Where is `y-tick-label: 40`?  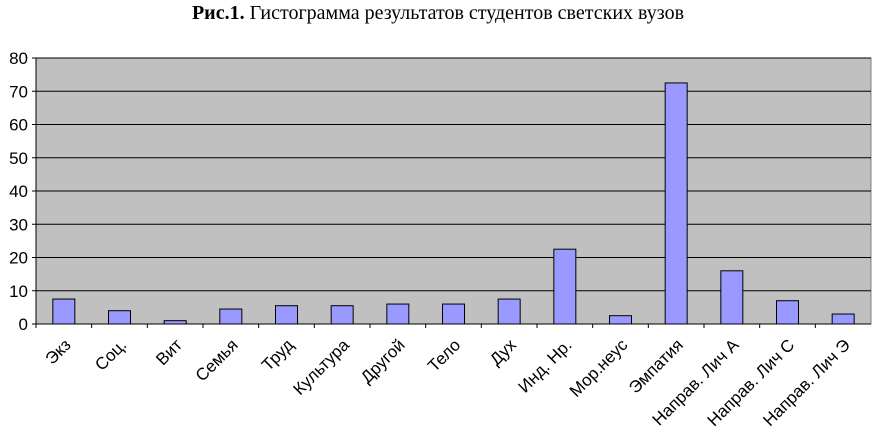
y-tick-label: 40 is located at coordinates (18, 191).